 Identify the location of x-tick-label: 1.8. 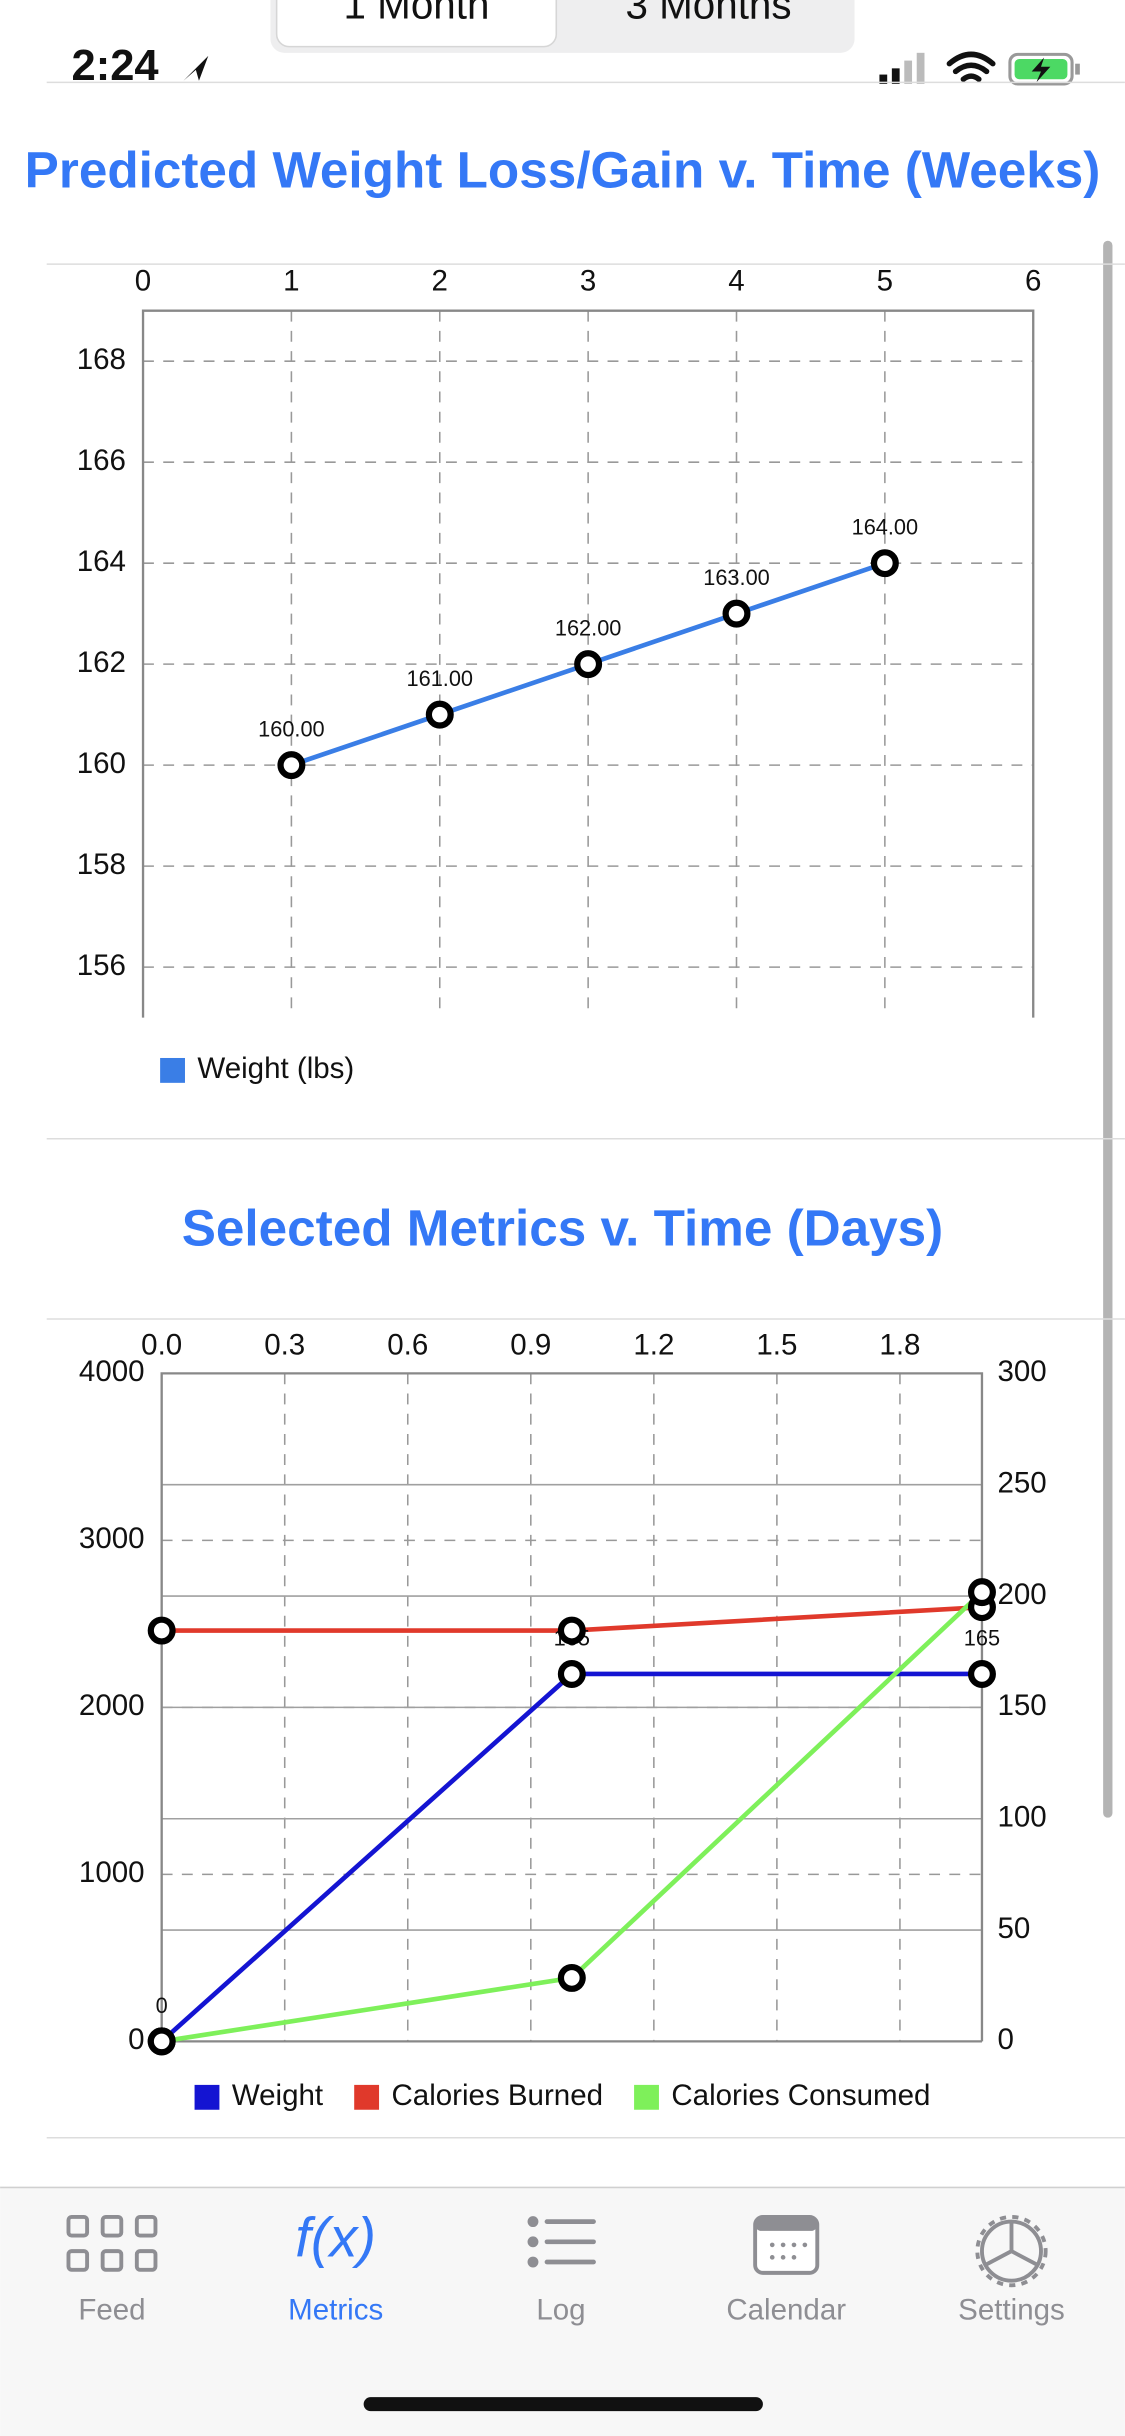
(899, 1345).